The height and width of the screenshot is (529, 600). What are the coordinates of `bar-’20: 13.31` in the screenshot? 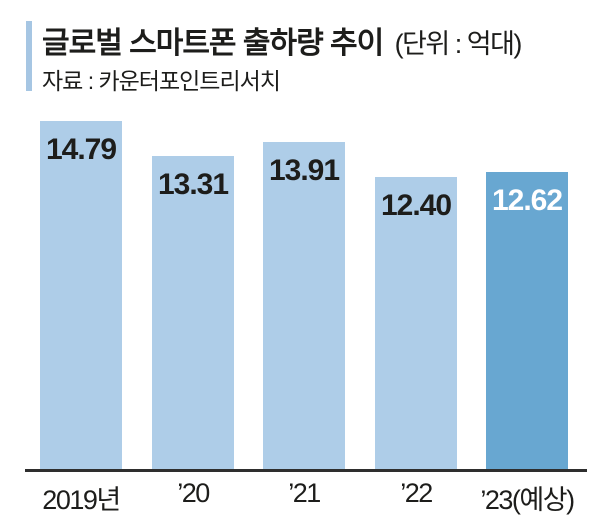 It's located at (193, 313).